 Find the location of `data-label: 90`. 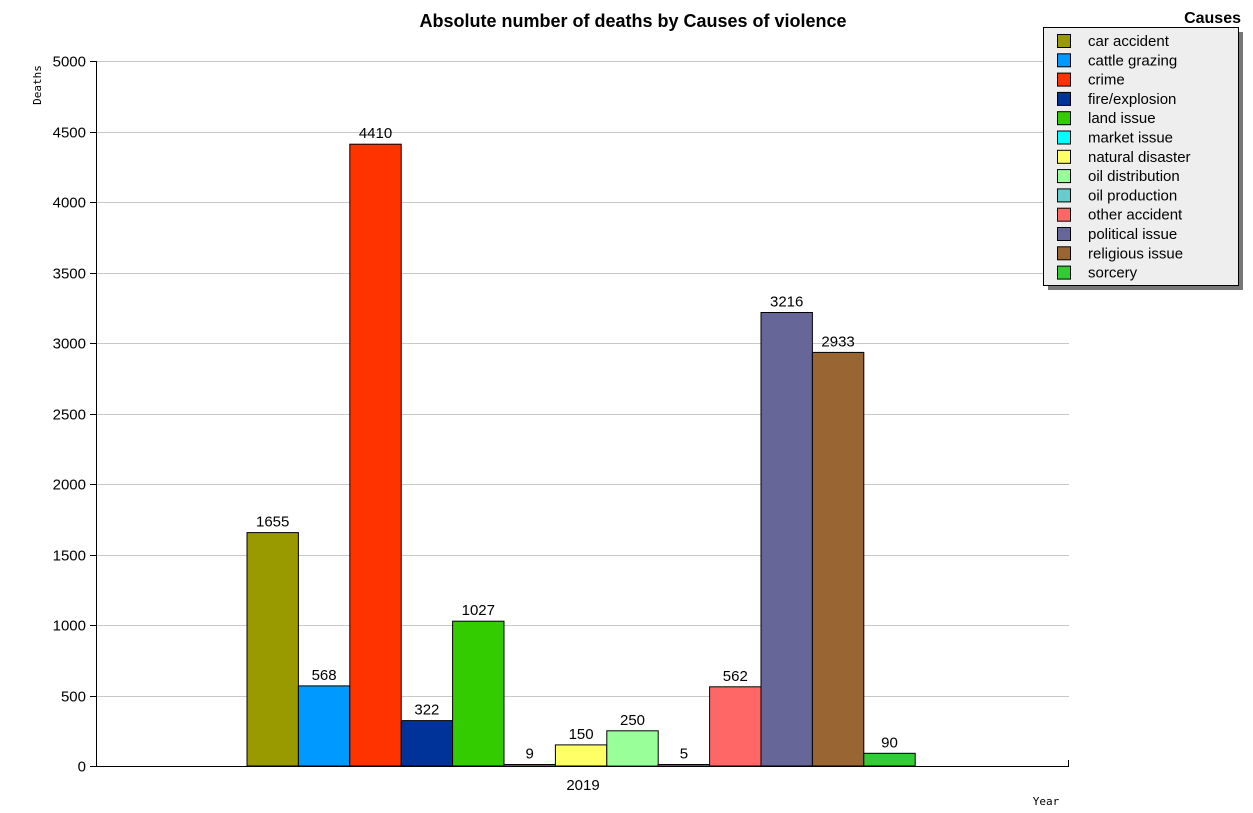

data-label: 90 is located at coordinates (889, 742).